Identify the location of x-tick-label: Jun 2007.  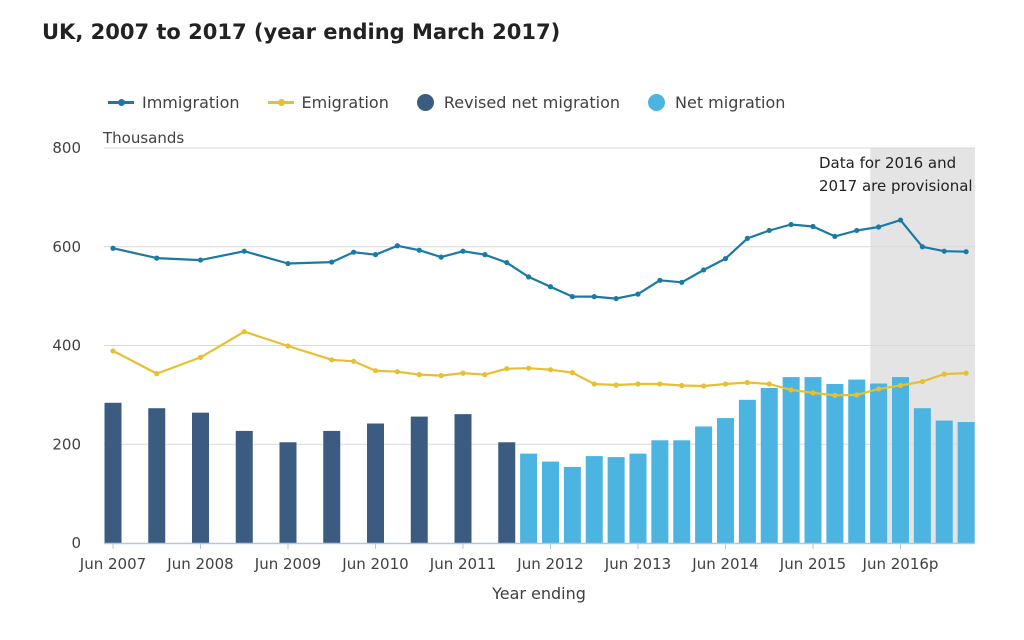
(112, 564).